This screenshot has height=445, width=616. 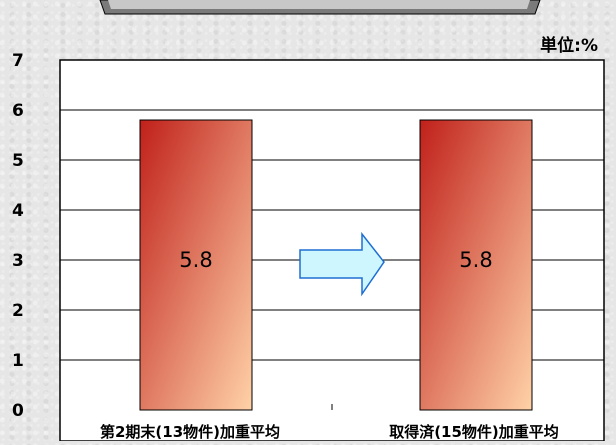 I want to click on y-axis-ticks: 0 1 2 3 4 5 6 7, so click(x=18, y=236).